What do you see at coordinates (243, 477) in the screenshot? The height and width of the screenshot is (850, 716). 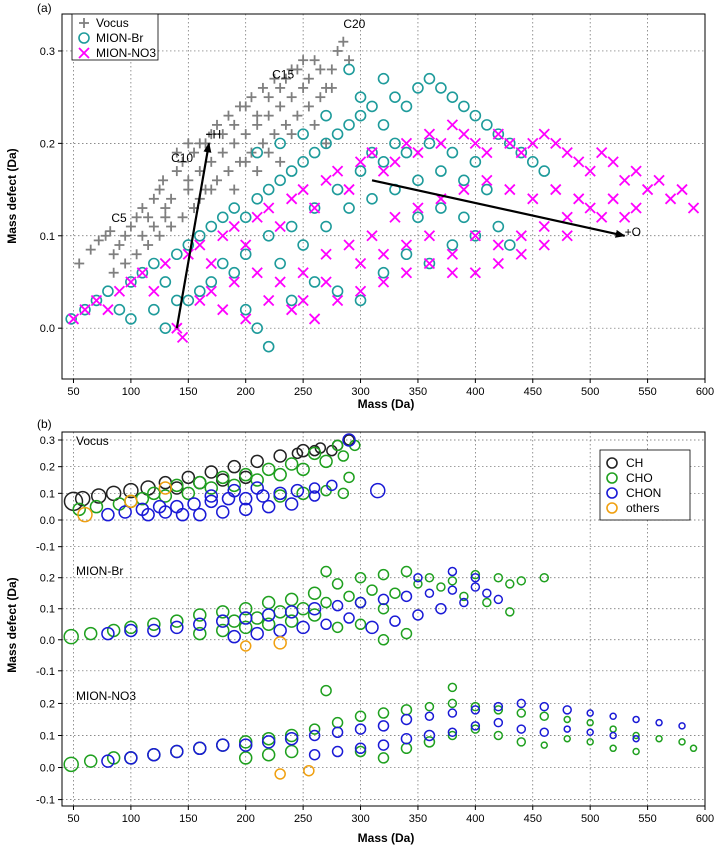 I see `series-chon` at bounding box center [243, 477].